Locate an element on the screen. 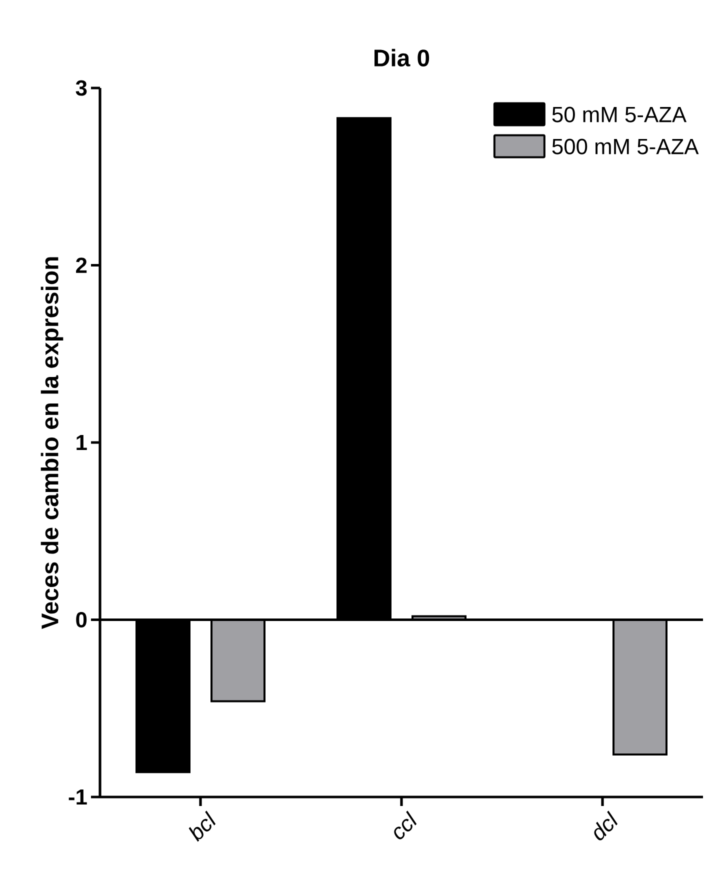  chart-title: Dia 0 is located at coordinates (402, 57).